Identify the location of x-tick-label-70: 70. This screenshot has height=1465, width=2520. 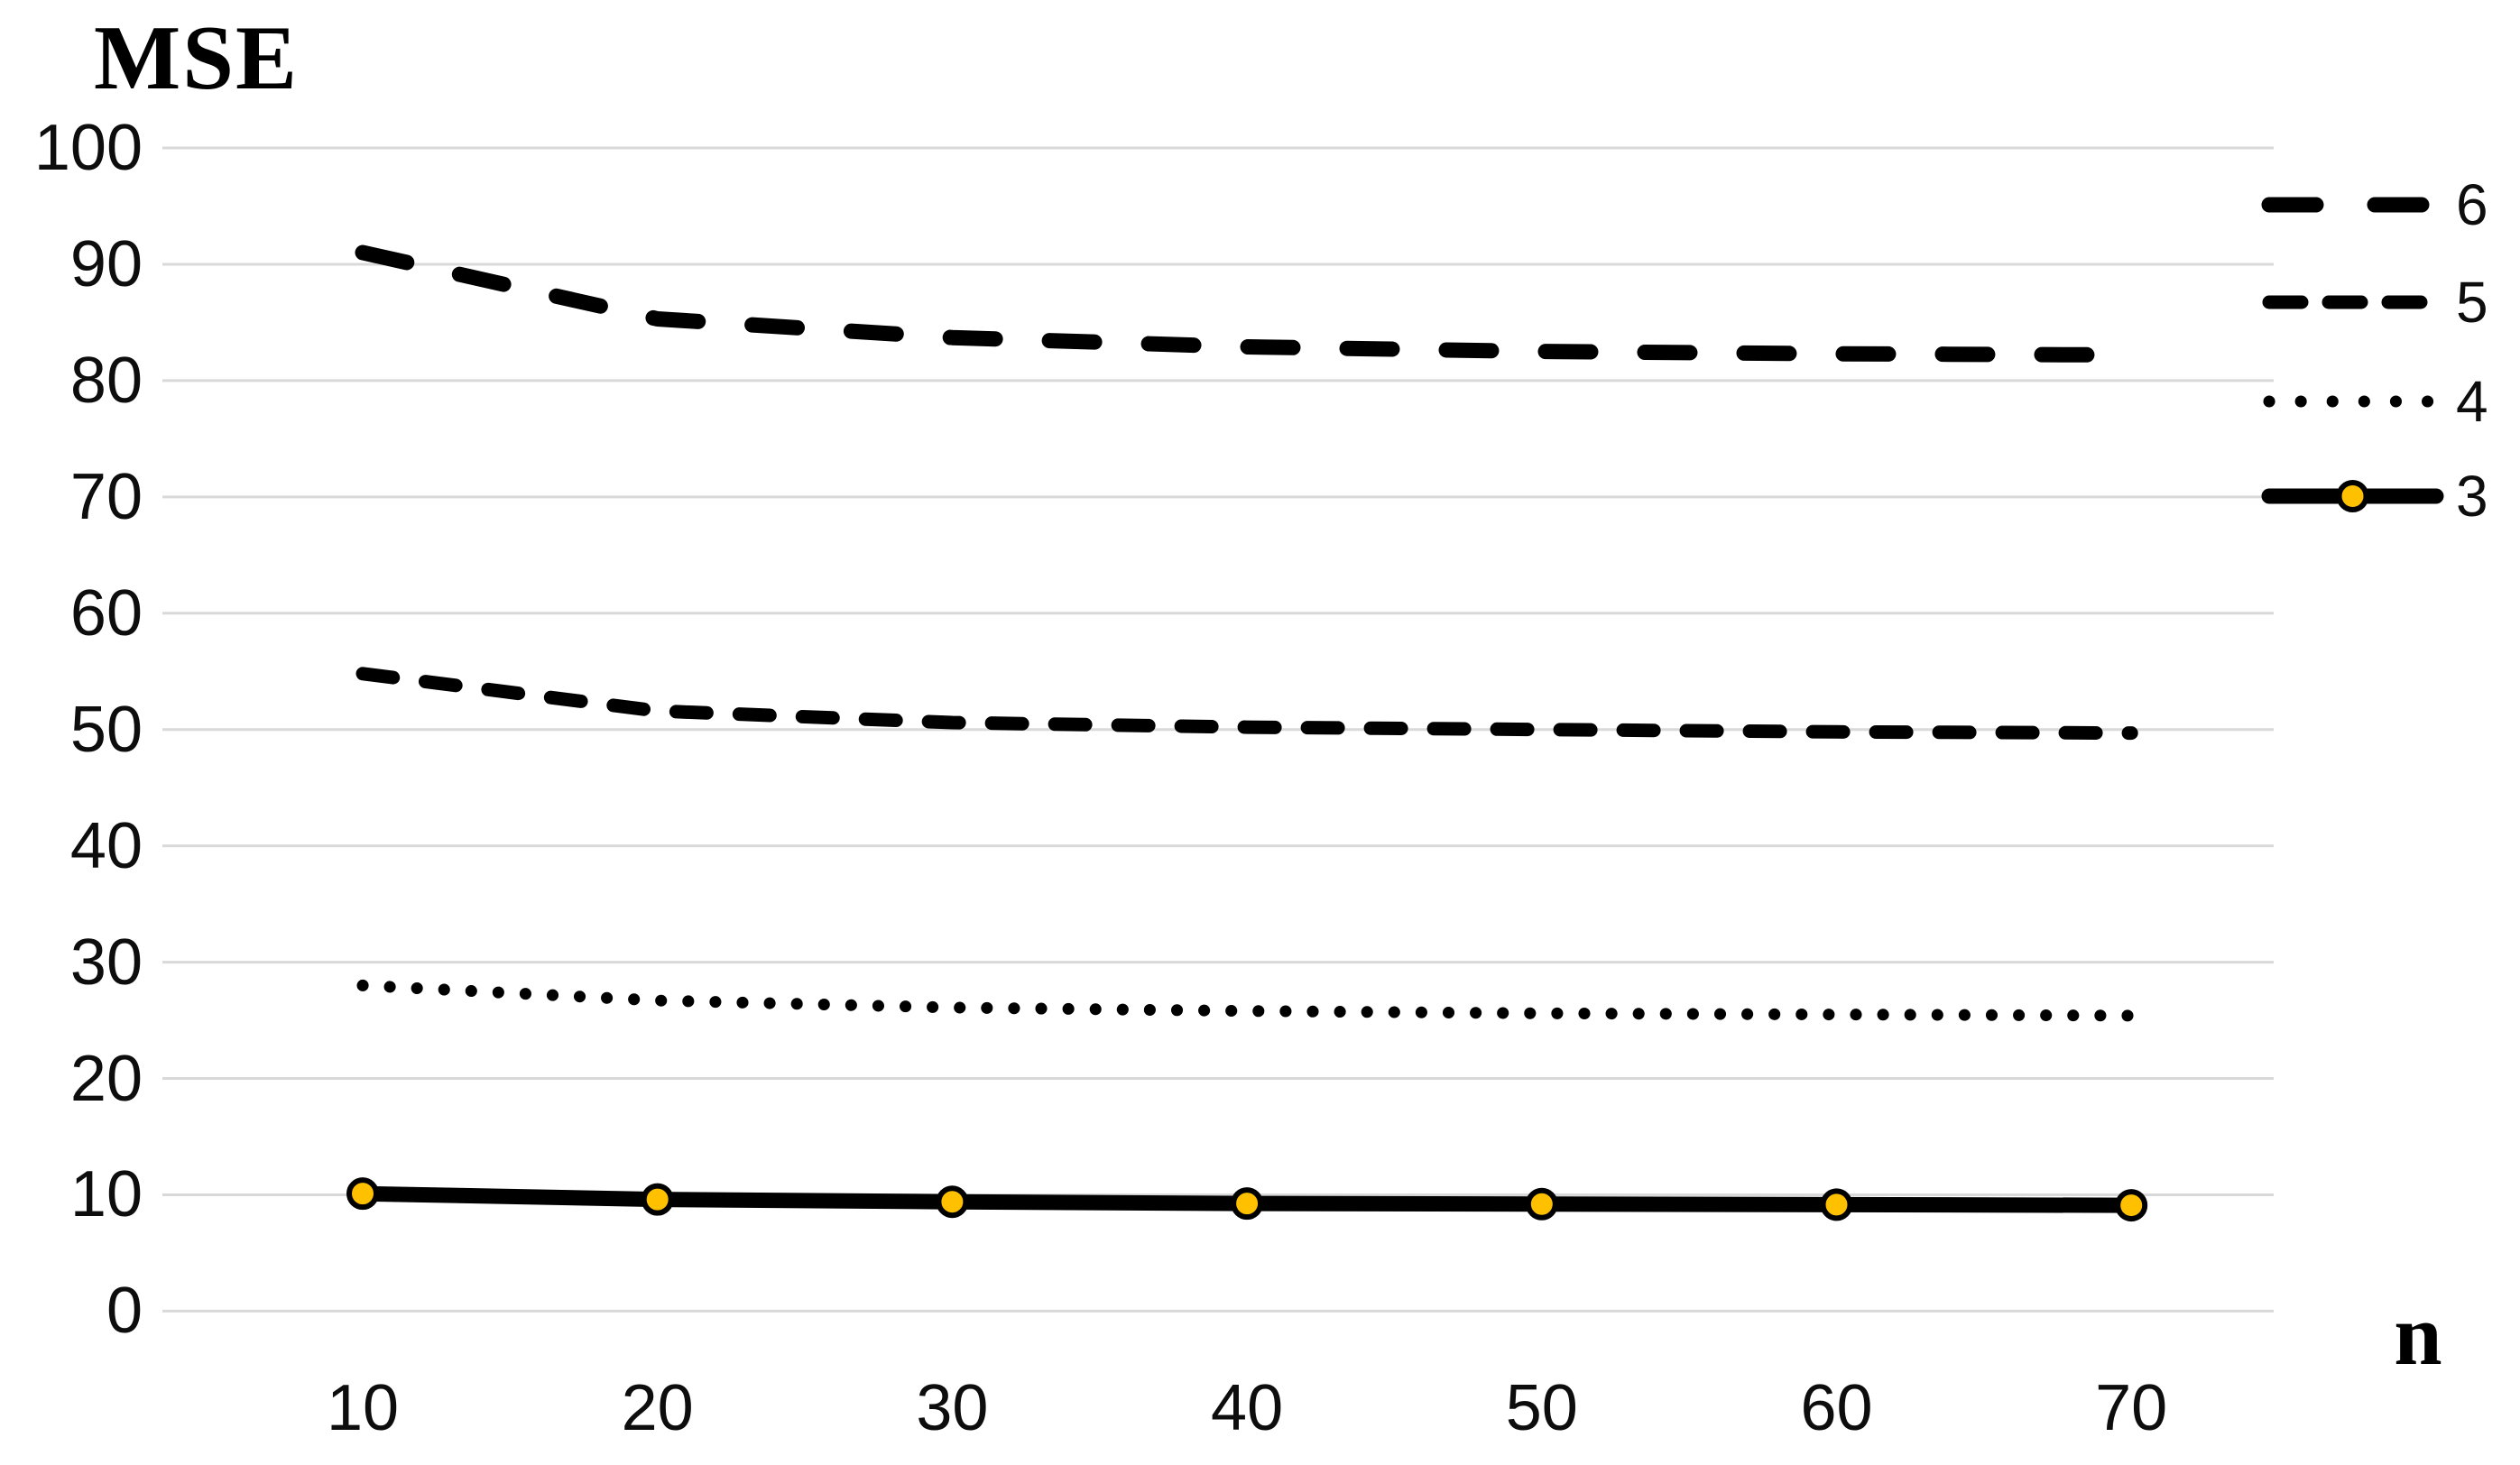
(2131, 1408).